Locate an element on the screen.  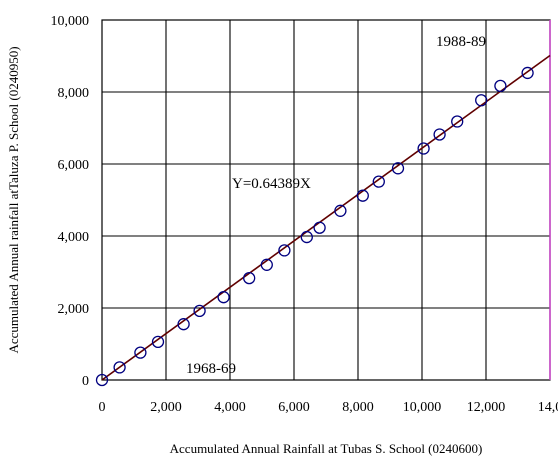
x-tick-label: 14,0 is located at coordinates (548, 407).